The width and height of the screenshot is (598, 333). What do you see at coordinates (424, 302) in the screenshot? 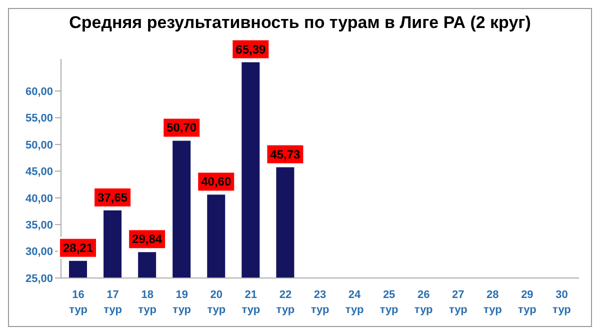
I see `x-tick-label: 26 тур` at bounding box center [424, 302].